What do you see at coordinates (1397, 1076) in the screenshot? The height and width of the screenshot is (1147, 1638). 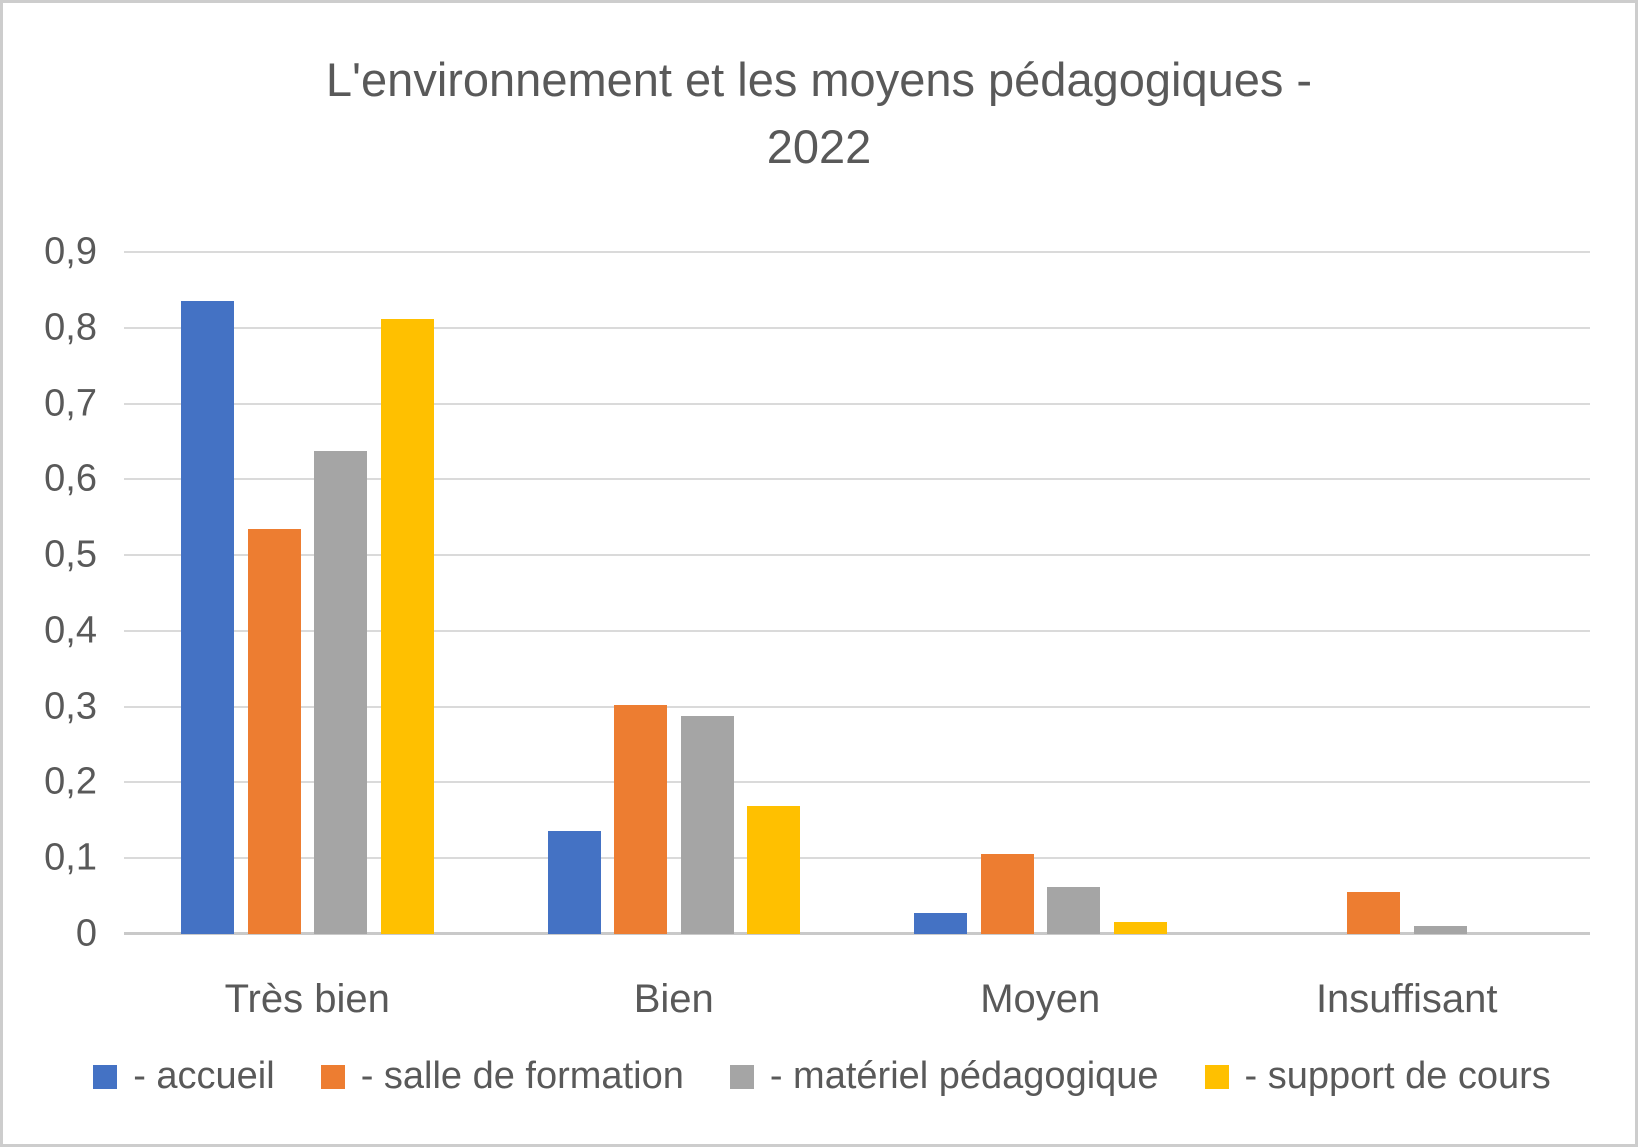 I see `legend-label-support-de-cours: - support de cours` at bounding box center [1397, 1076].